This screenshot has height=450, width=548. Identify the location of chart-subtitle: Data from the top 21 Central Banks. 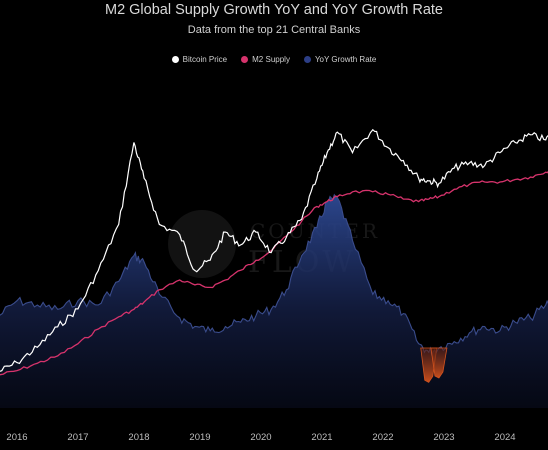
(274, 30).